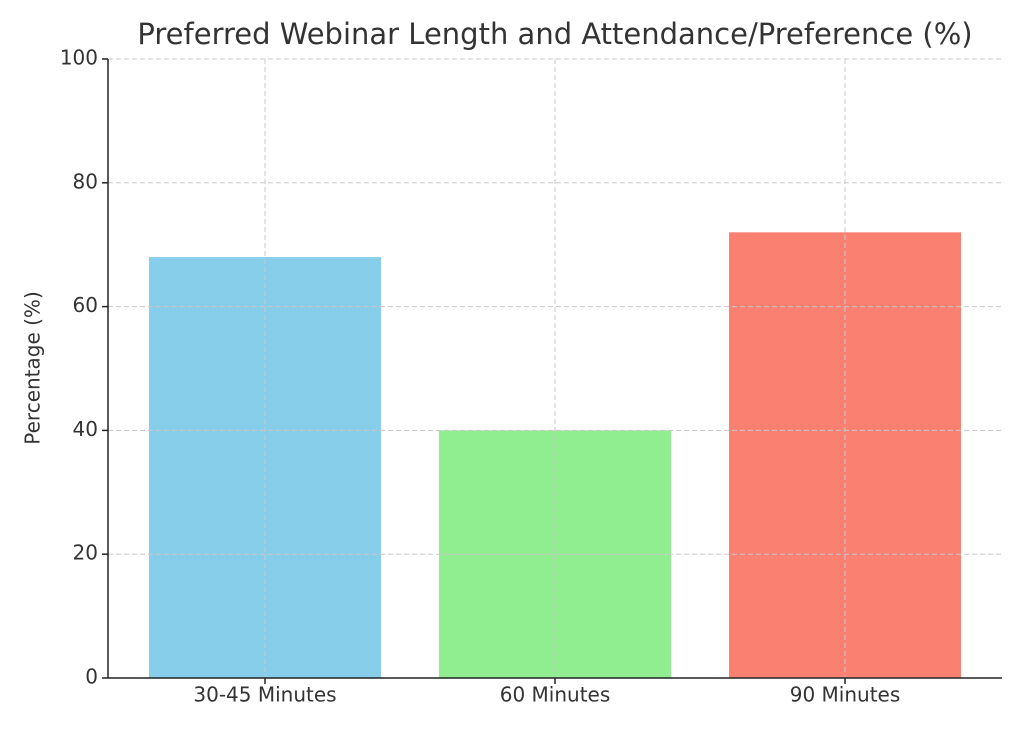 This screenshot has width=1024, height=731. Describe the element at coordinates (33, 367) in the screenshot. I see `y-axis-label: Percentage (%)` at that location.